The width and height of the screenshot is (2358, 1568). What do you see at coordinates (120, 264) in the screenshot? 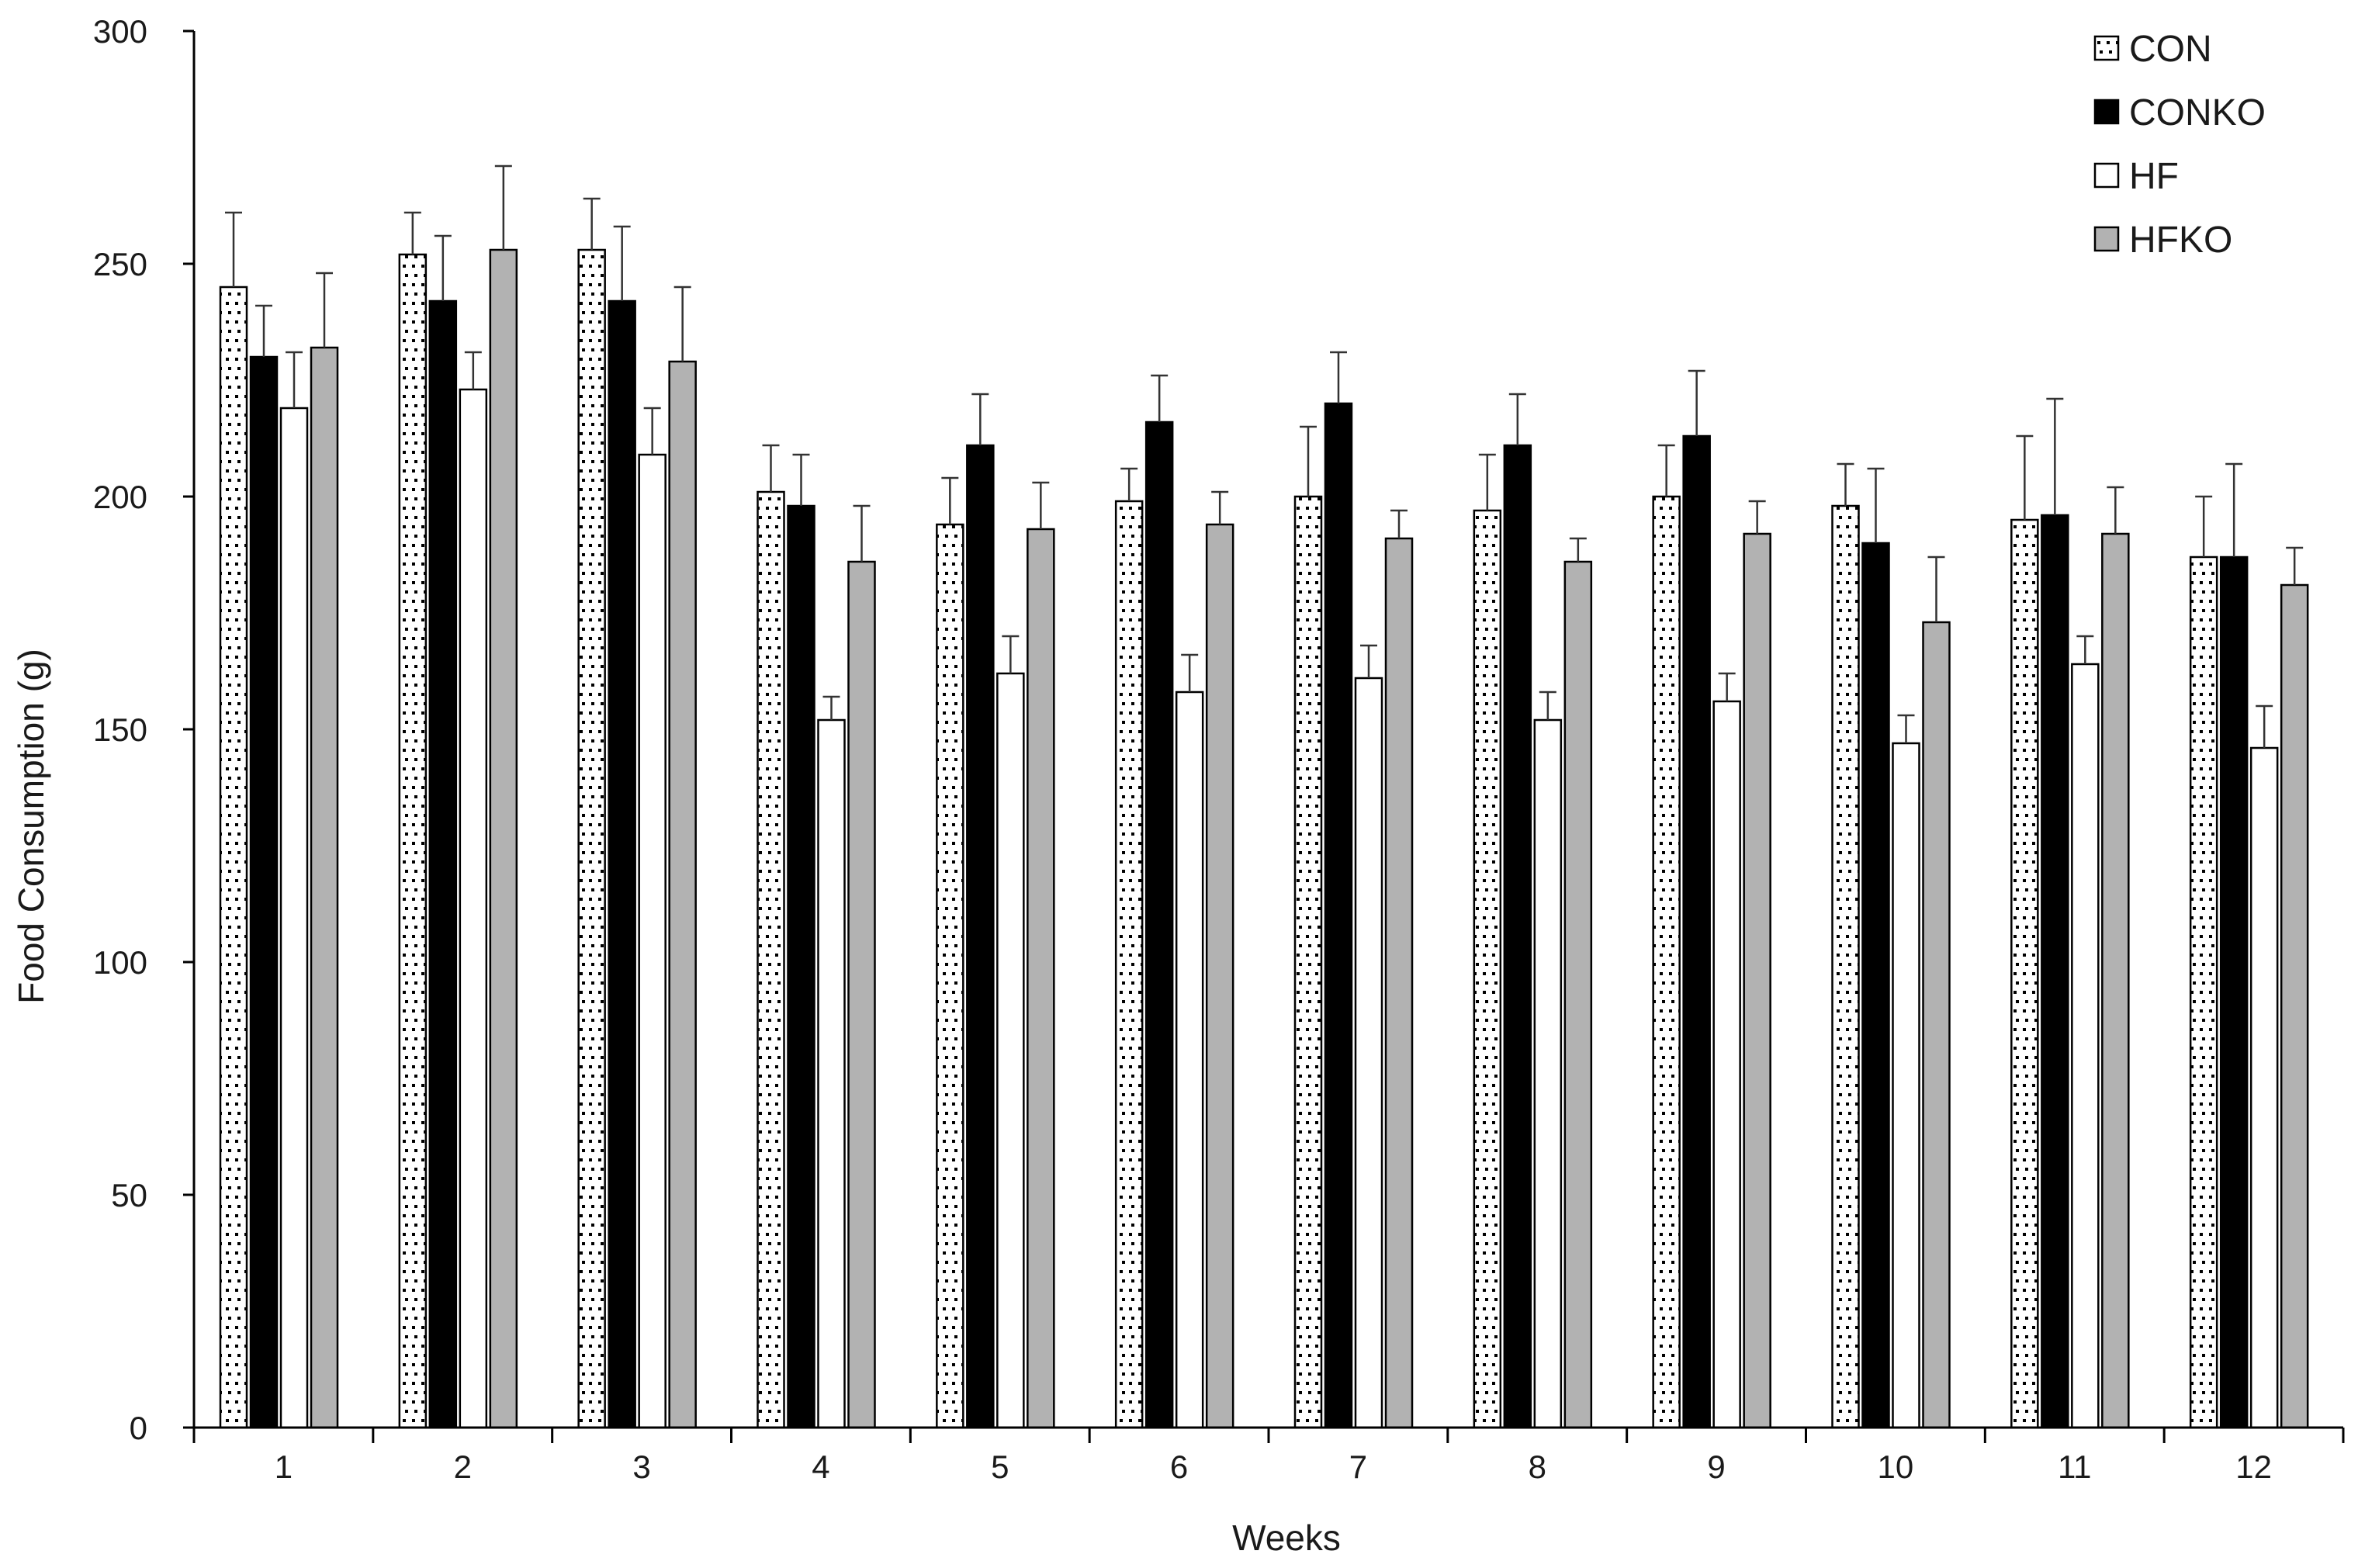
I see `y-tick-label: 250` at bounding box center [120, 264].